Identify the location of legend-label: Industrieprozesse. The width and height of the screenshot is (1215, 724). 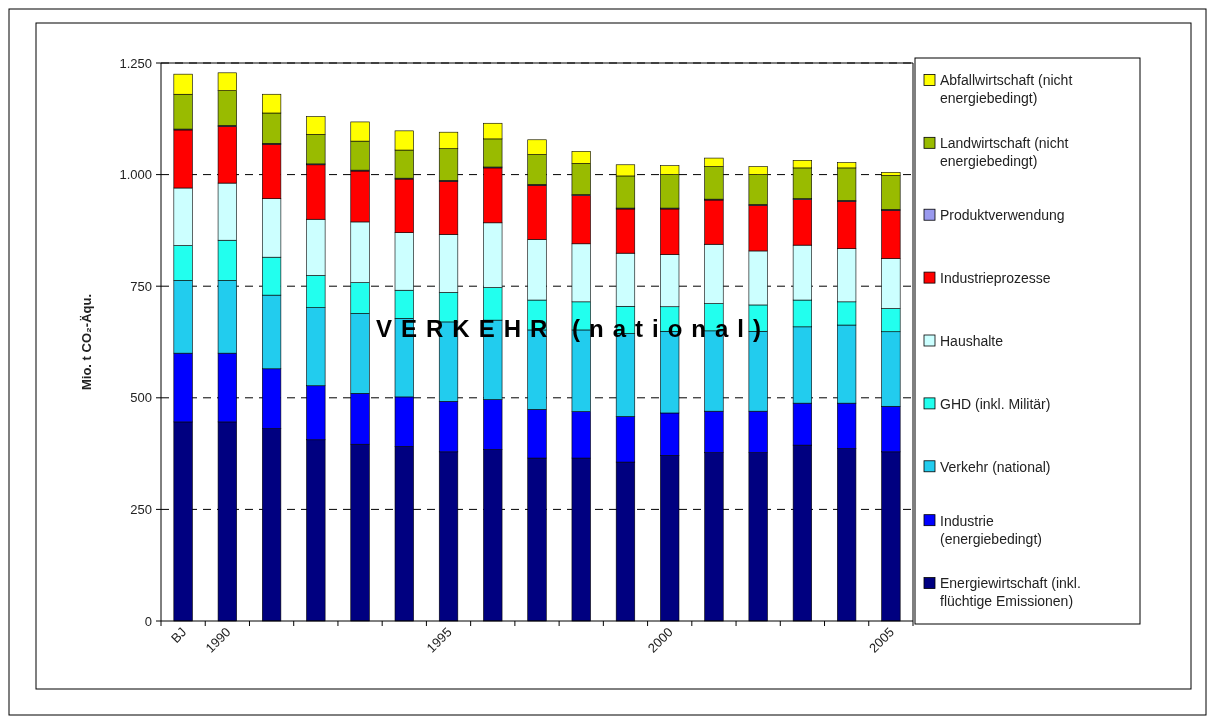
(995, 278).